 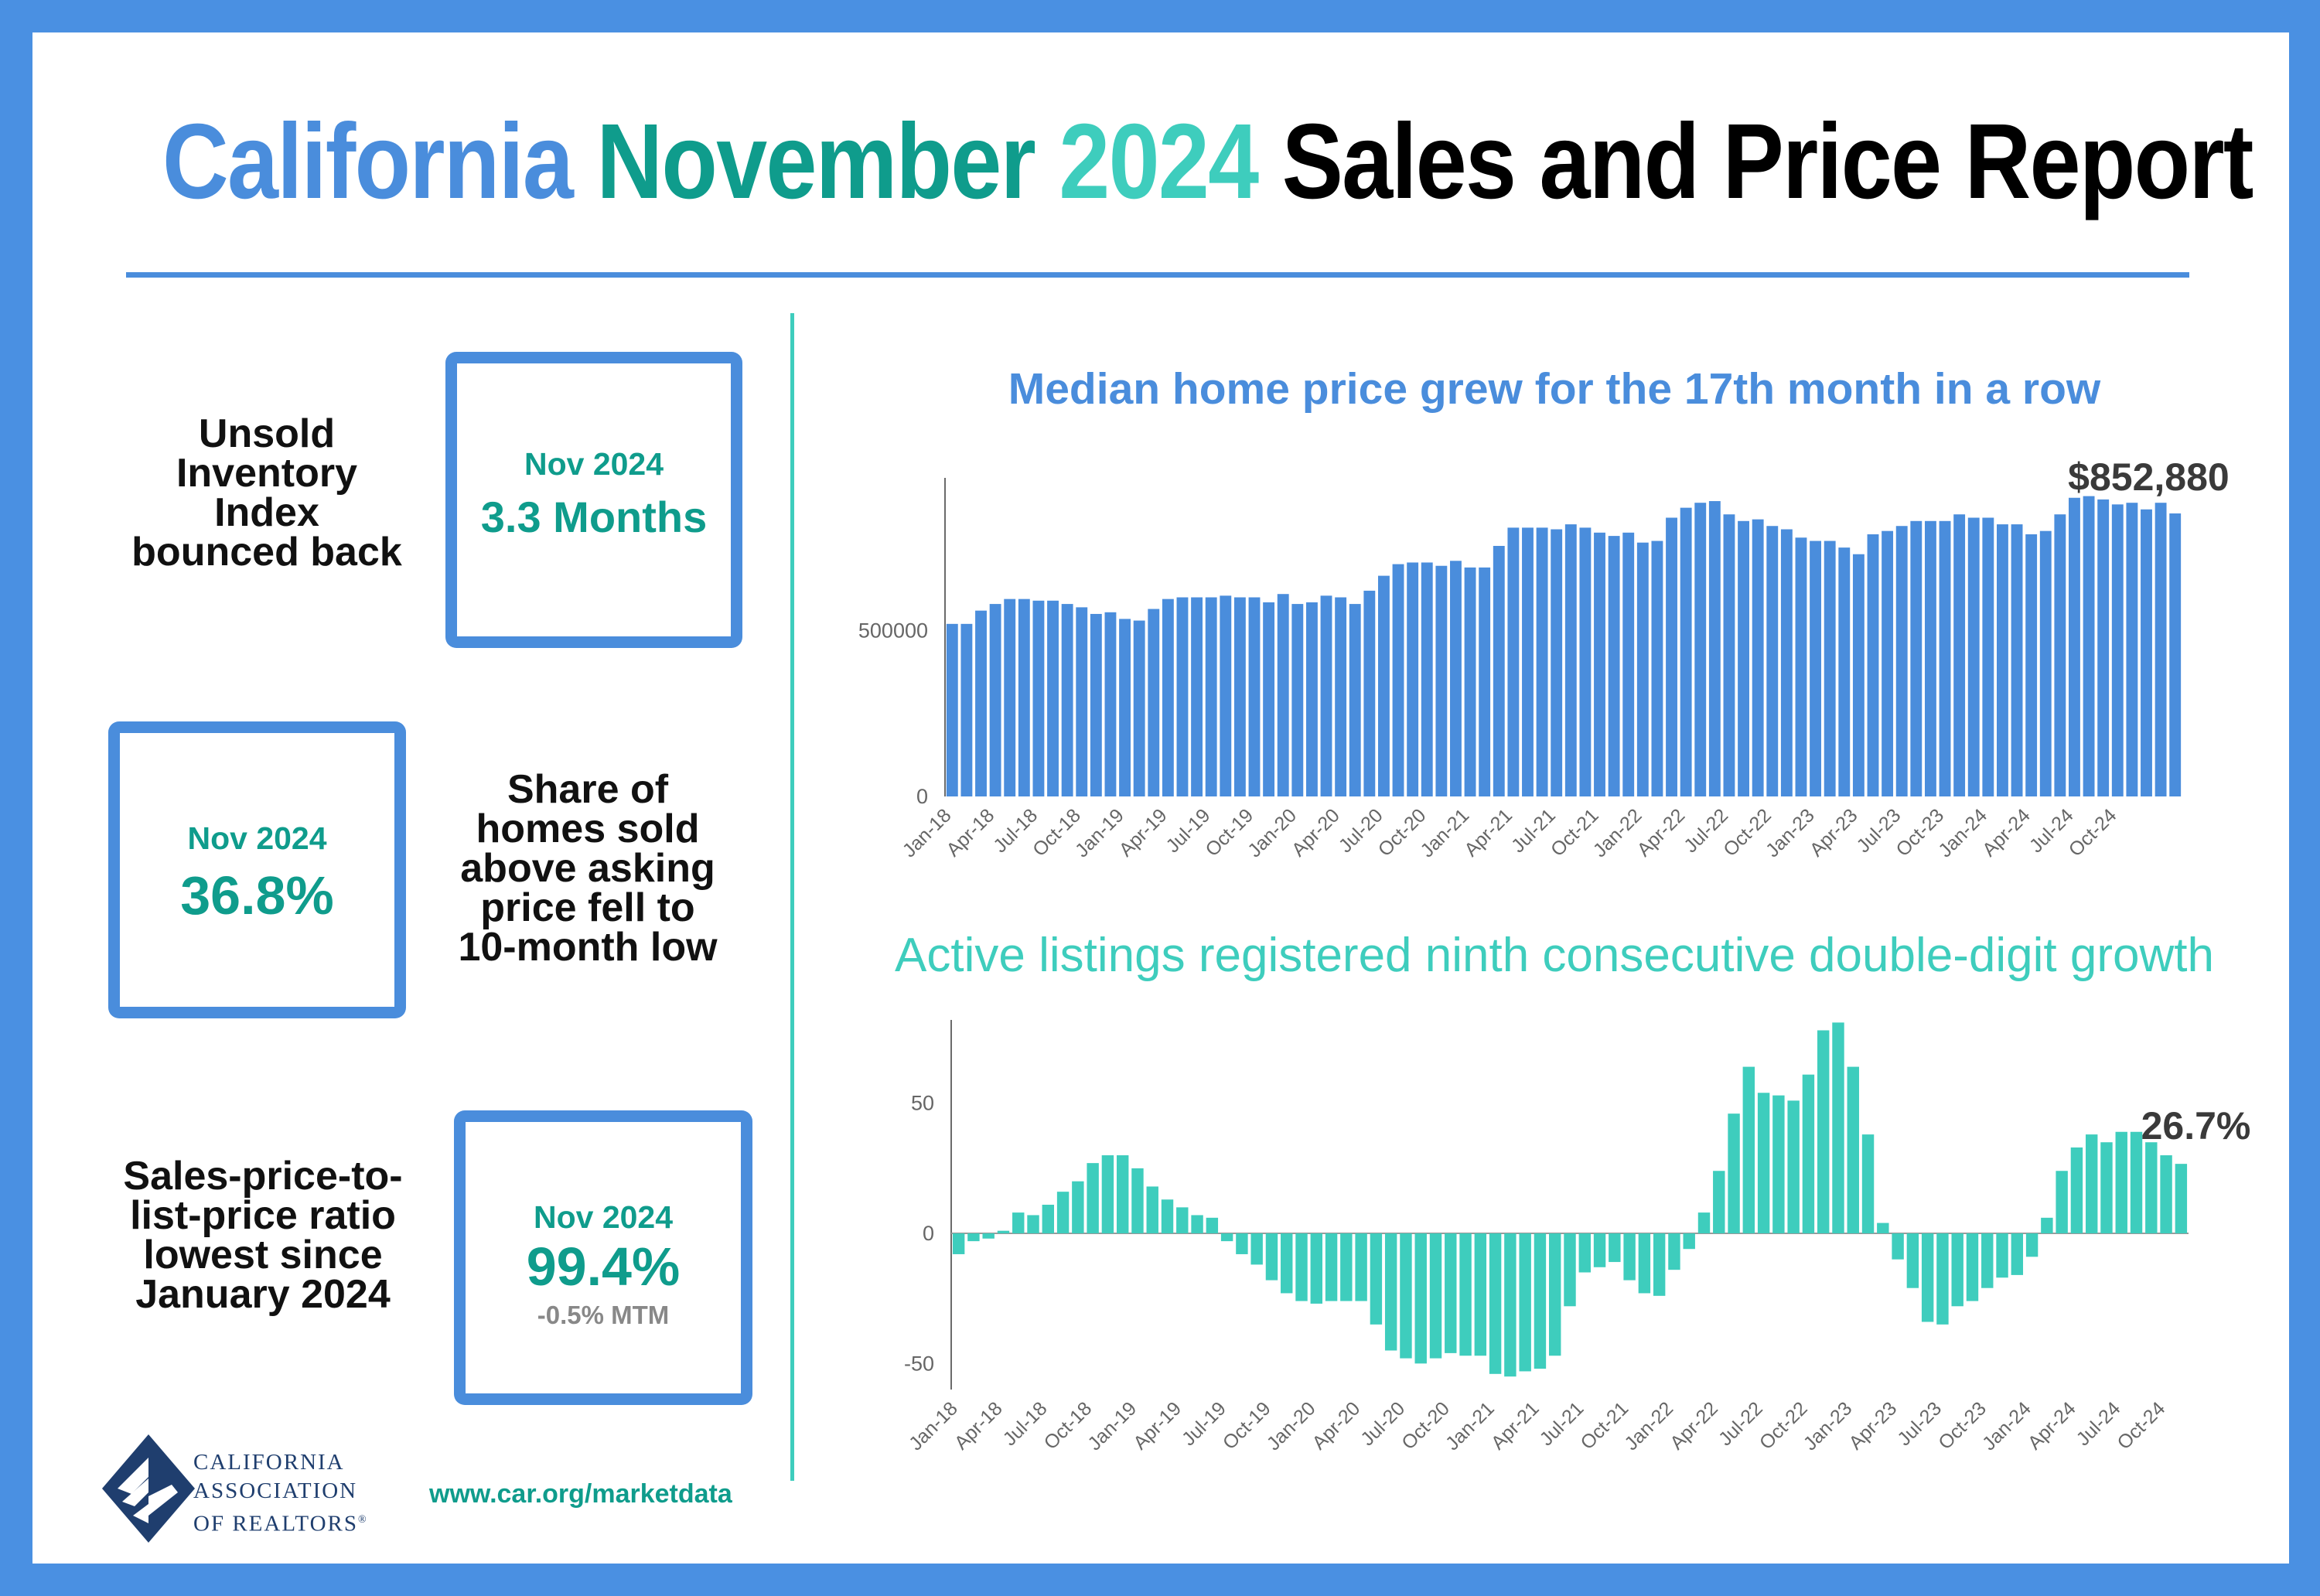 What do you see at coordinates (1444, 832) in the screenshot?
I see `price-x-tick-label: Jan-21` at bounding box center [1444, 832].